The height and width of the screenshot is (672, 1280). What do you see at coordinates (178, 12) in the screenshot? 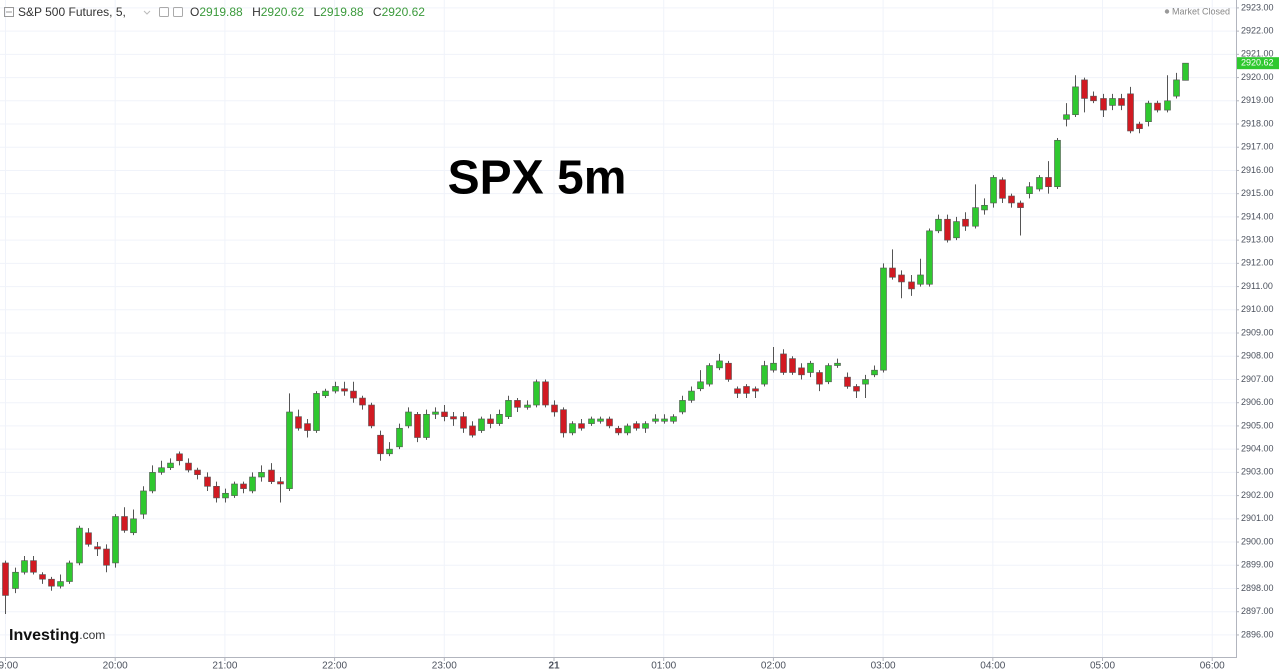
I see `close-icon` at bounding box center [178, 12].